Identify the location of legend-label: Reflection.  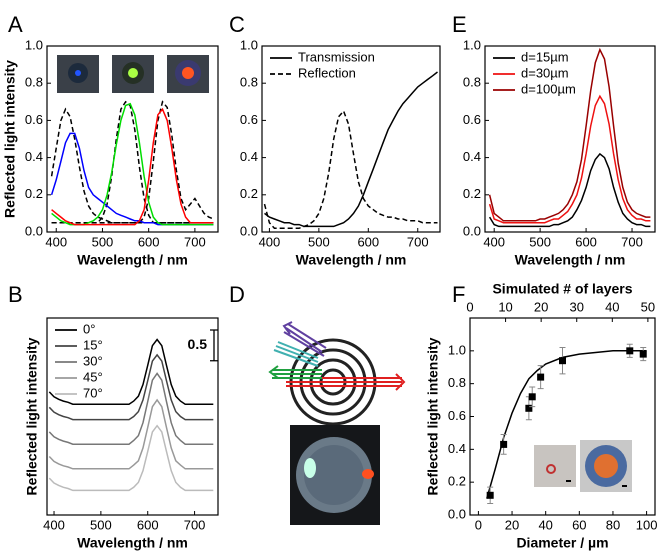
(327, 72).